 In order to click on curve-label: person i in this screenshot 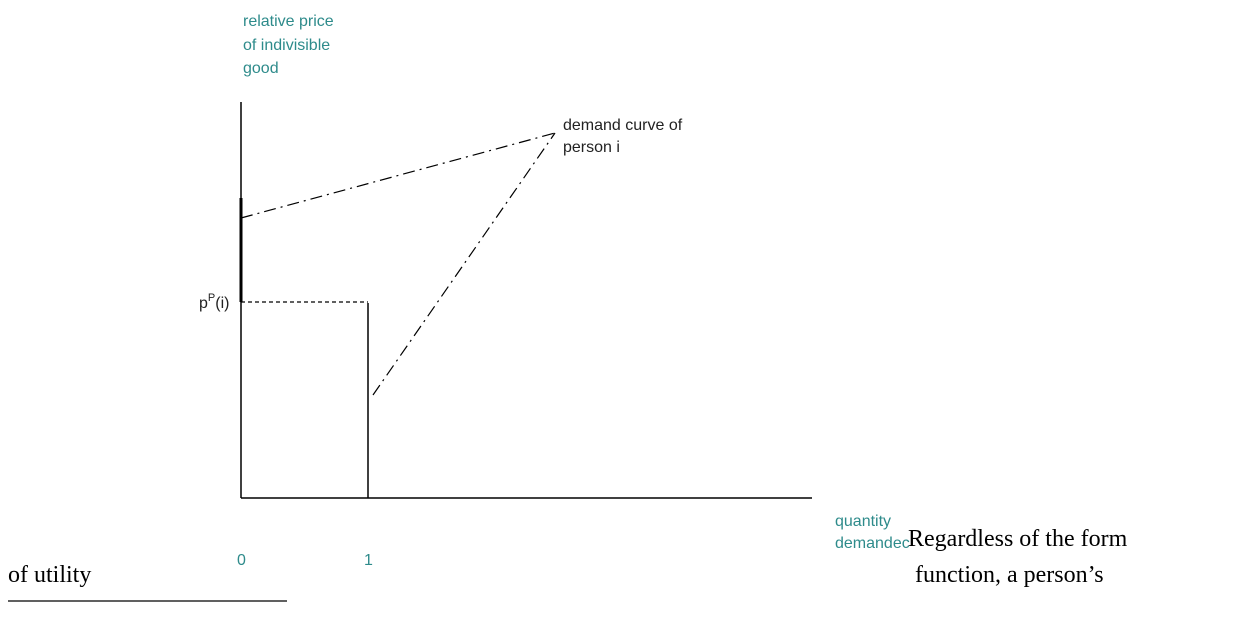, I will do `click(591, 147)`.